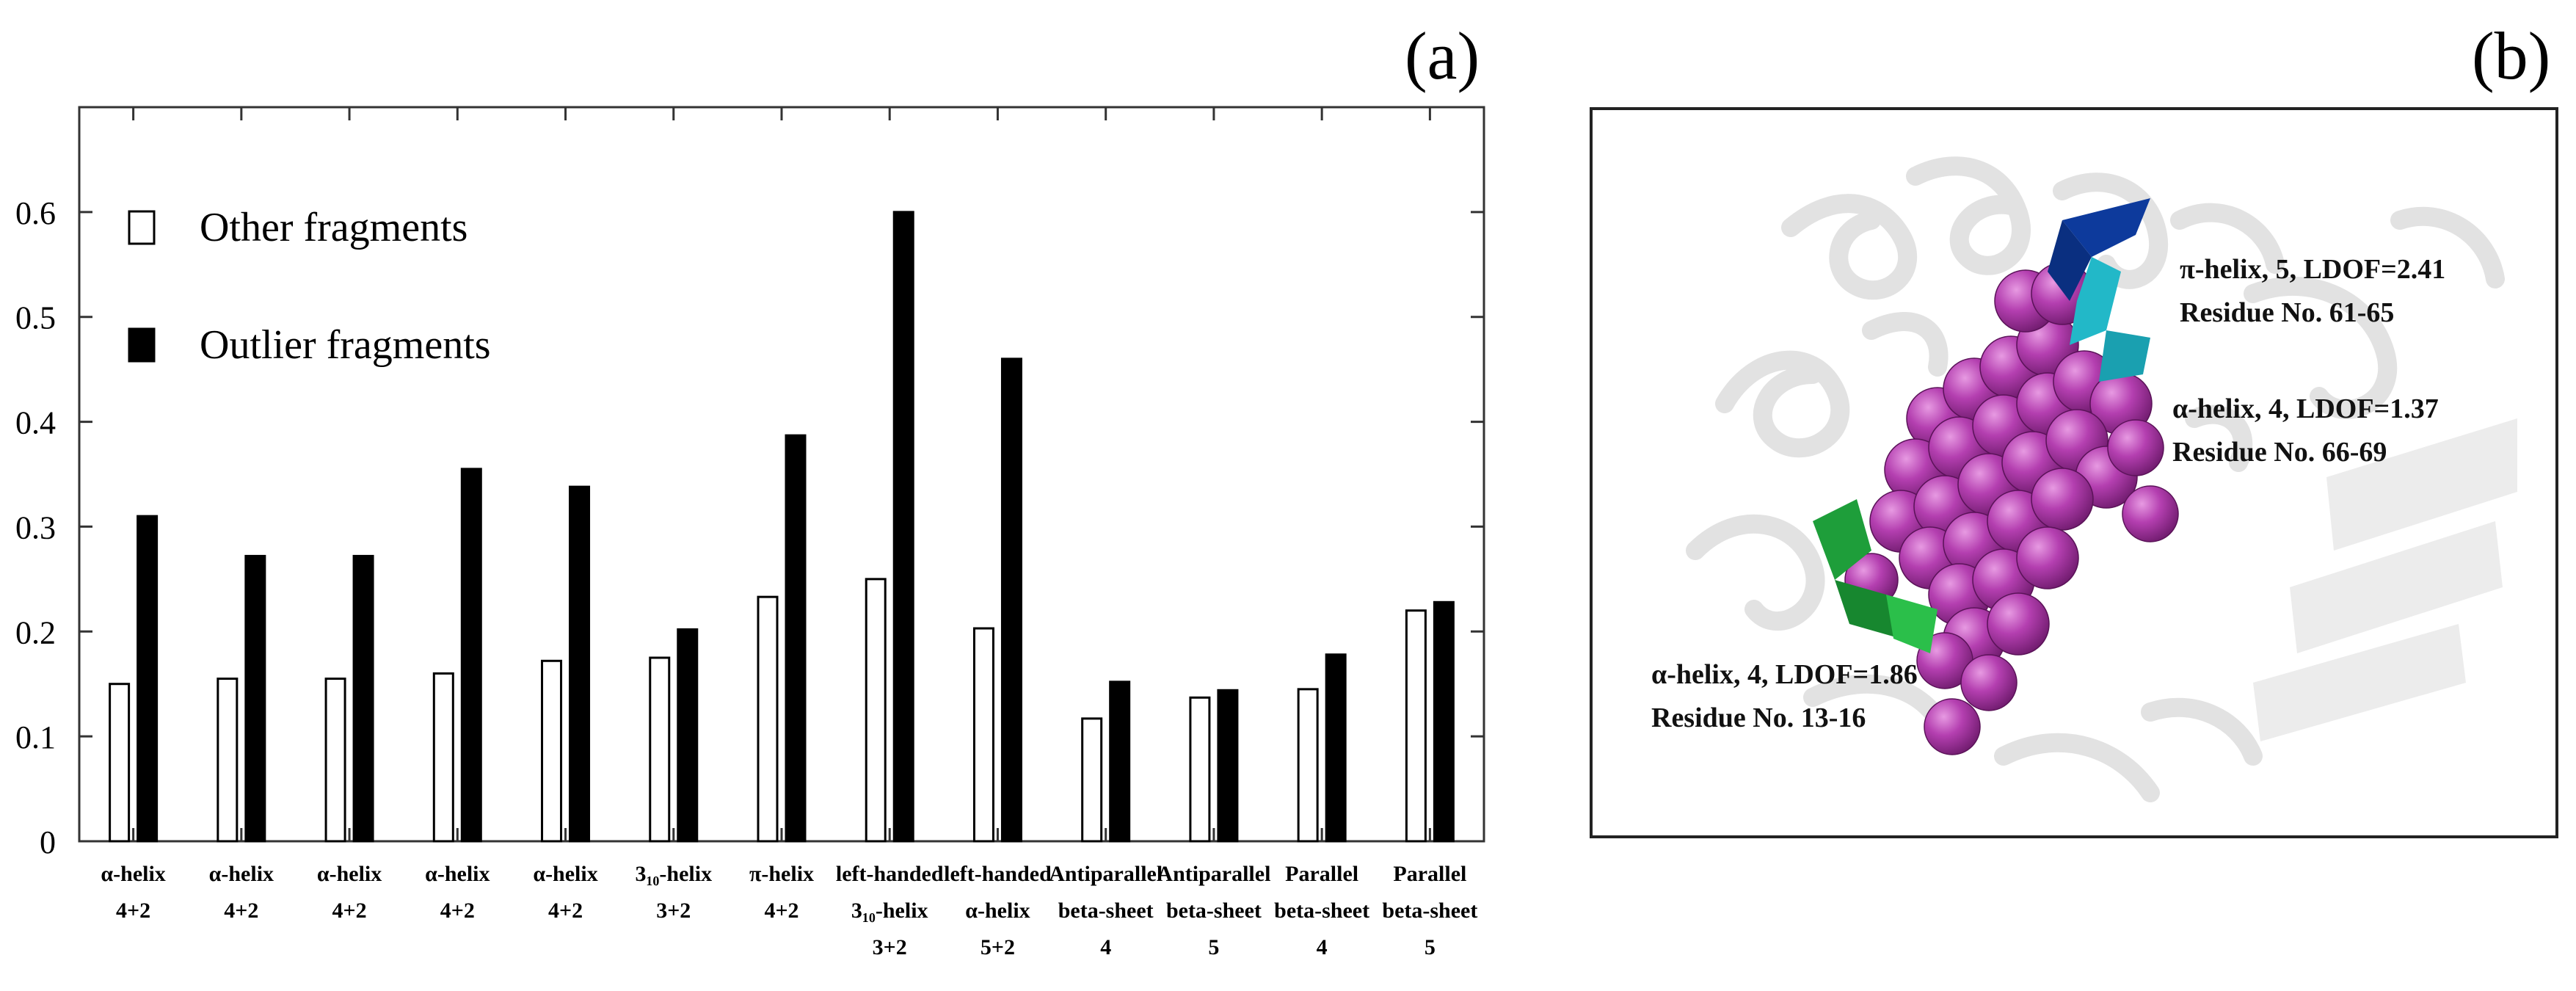 This screenshot has width=2576, height=991. I want to click on alpha-helix-66-annotation-line1: α-helix, 4, LDOF=1.37, so click(2305, 409).